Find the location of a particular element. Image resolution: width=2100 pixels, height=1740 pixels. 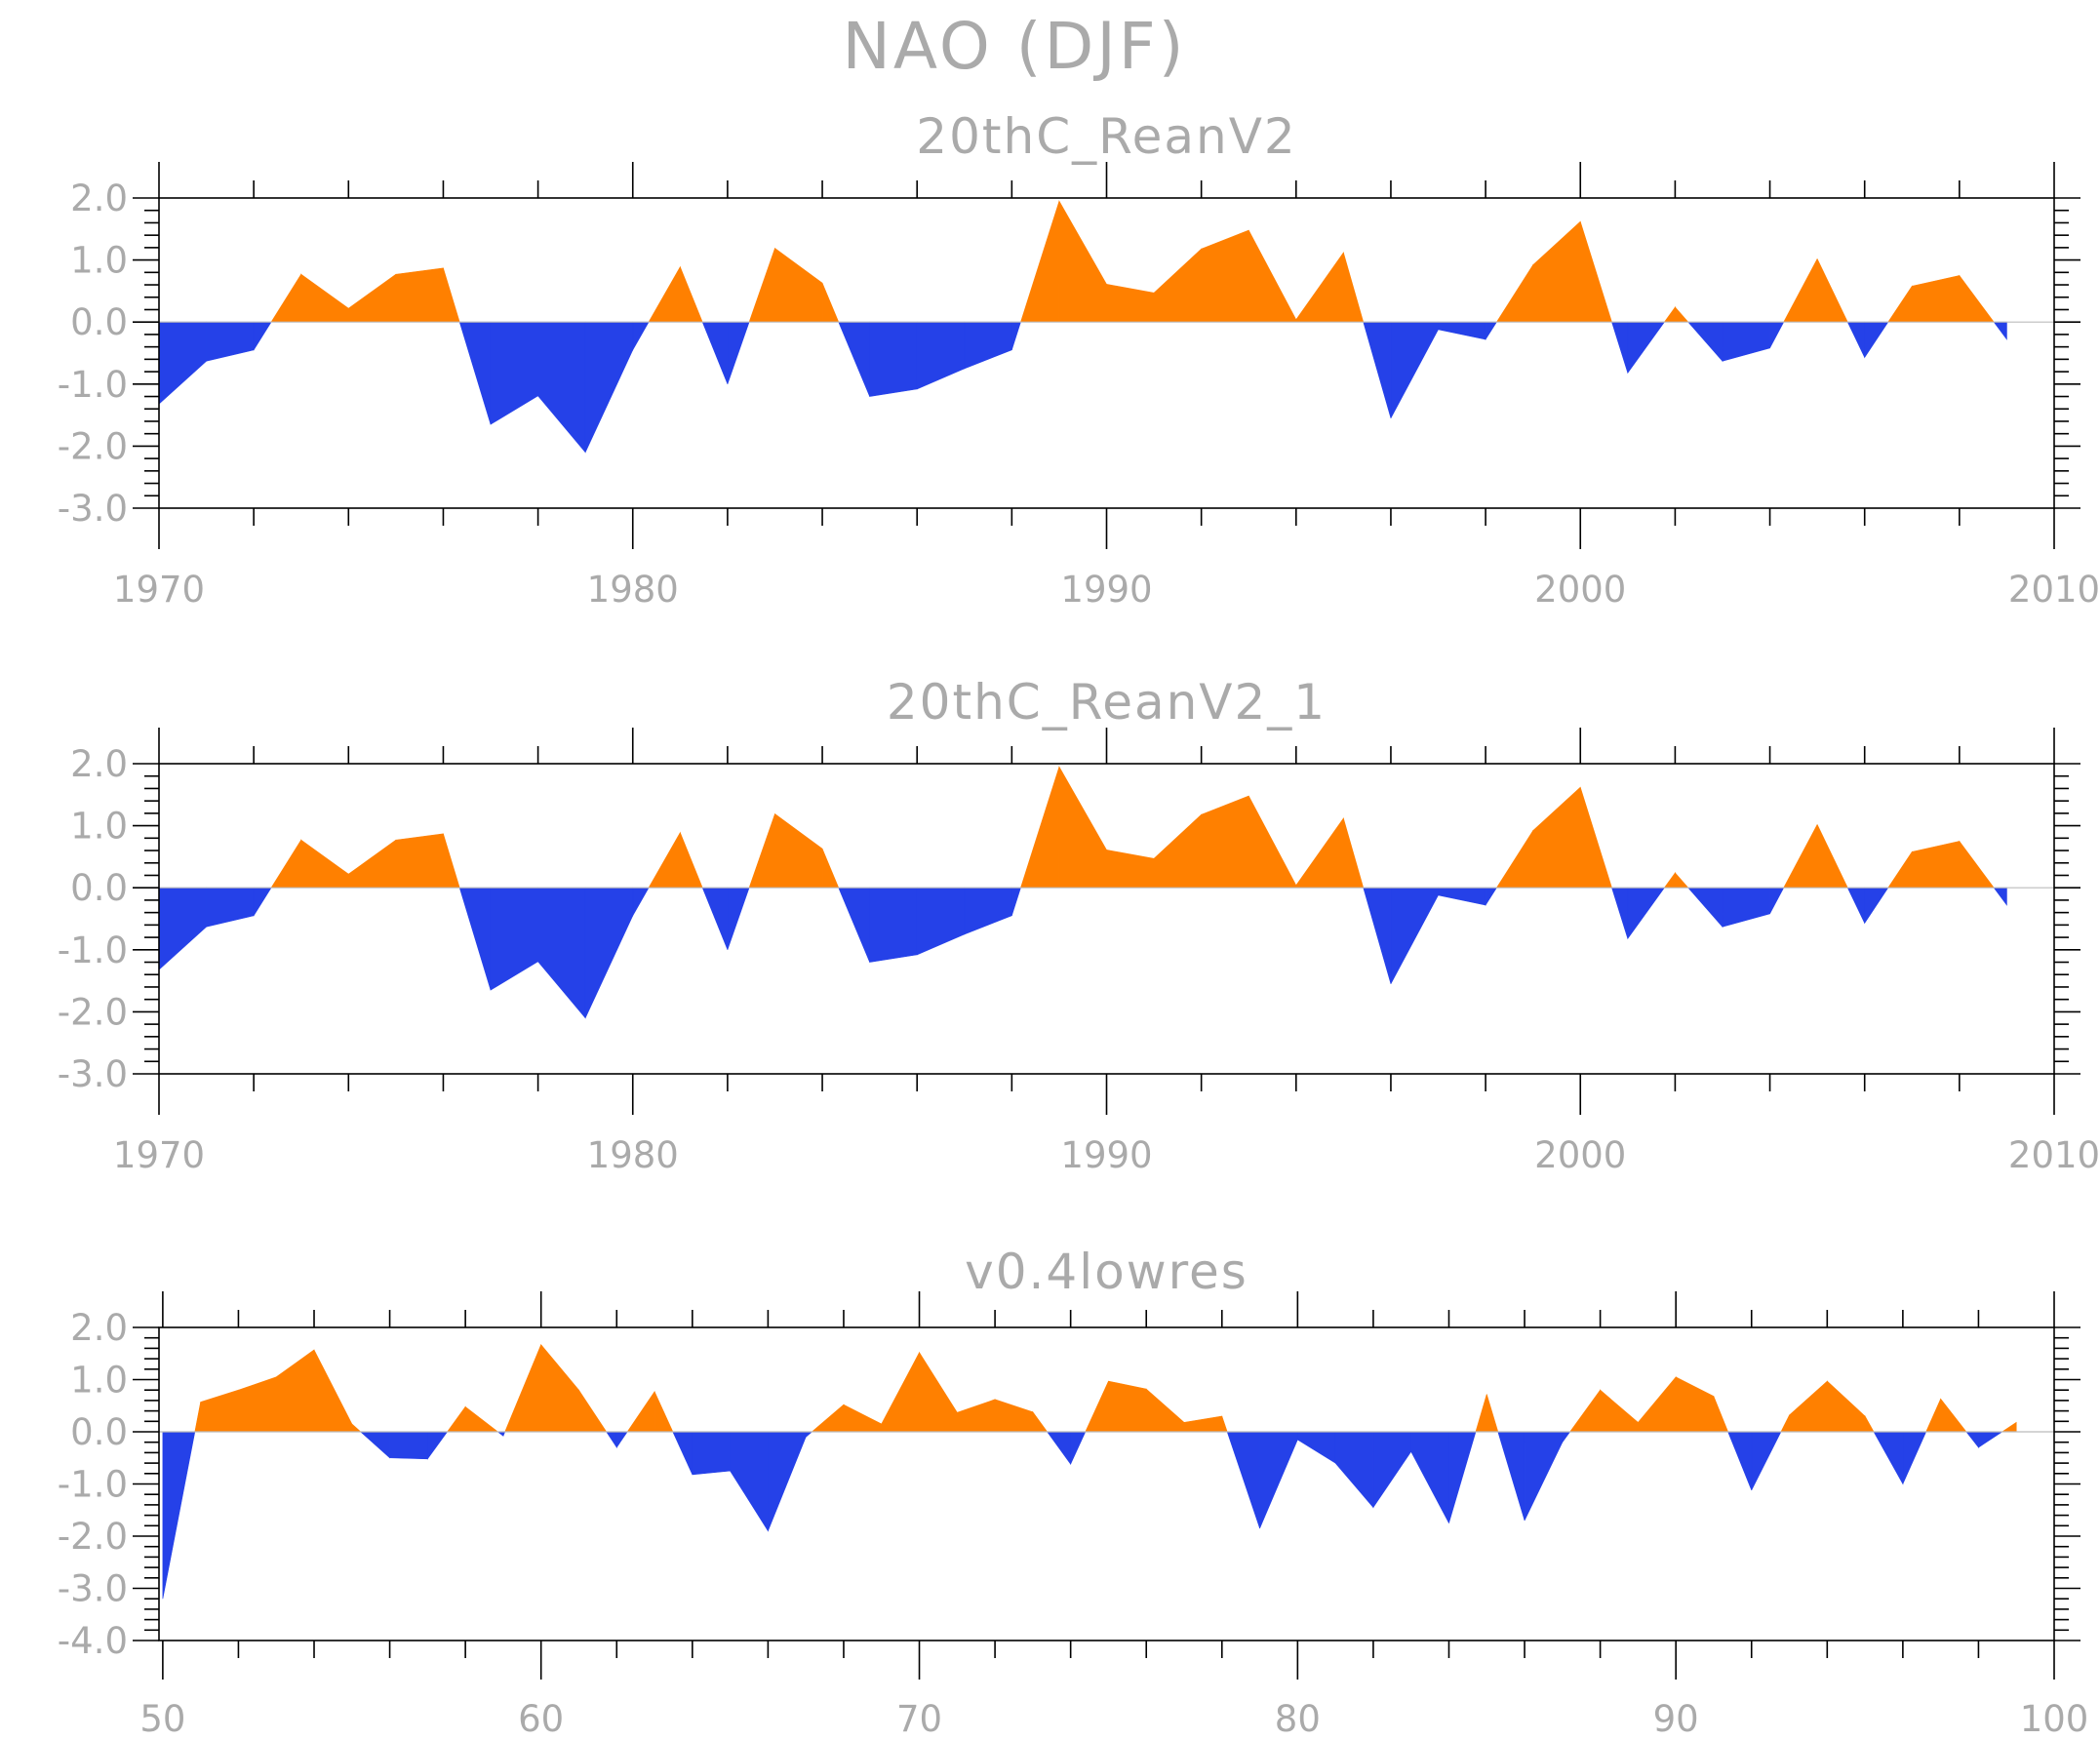

x-tick-label: 50 is located at coordinates (162, 1719).